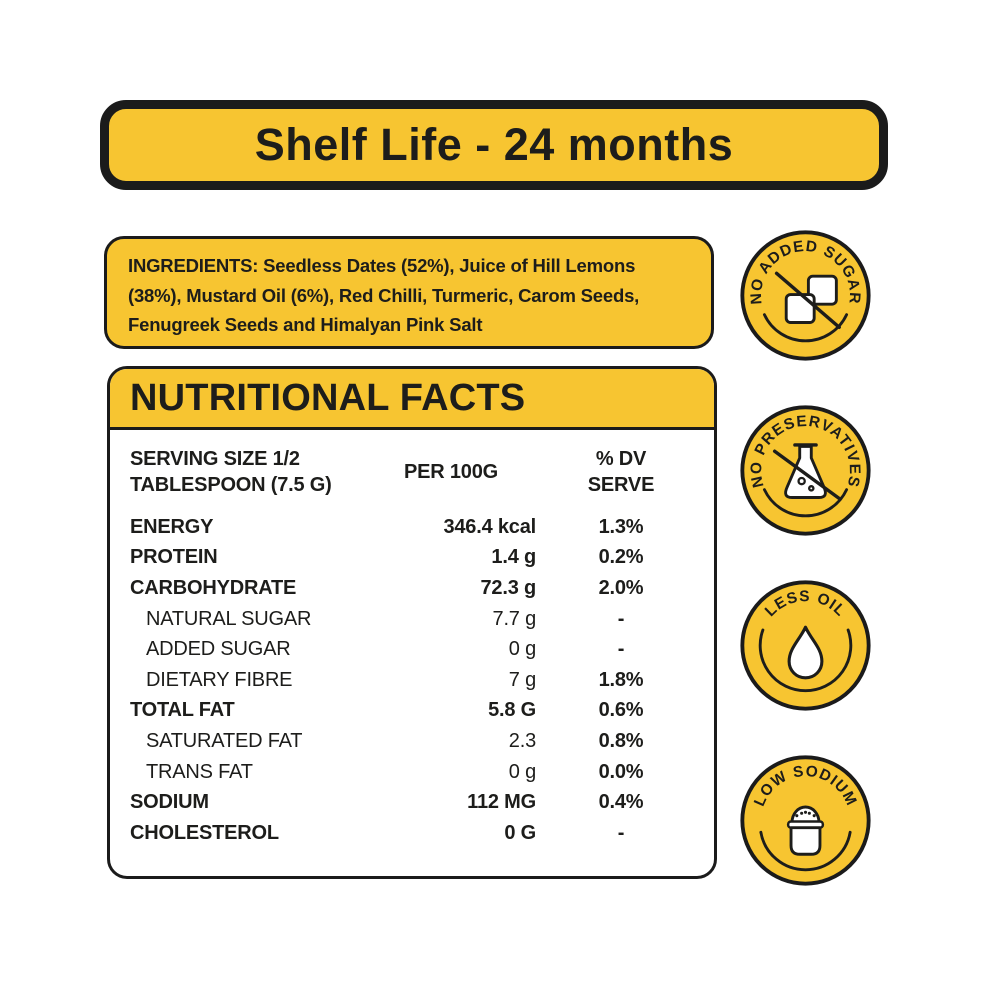  I want to click on row-label: ADDED SUGAR, so click(218, 649).